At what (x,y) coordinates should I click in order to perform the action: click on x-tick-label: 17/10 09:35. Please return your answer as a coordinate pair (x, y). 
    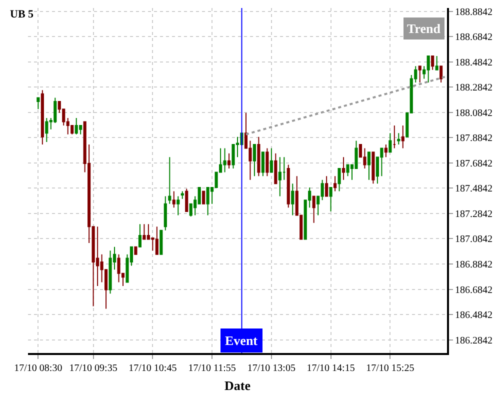
    Looking at the image, I should click on (93, 368).